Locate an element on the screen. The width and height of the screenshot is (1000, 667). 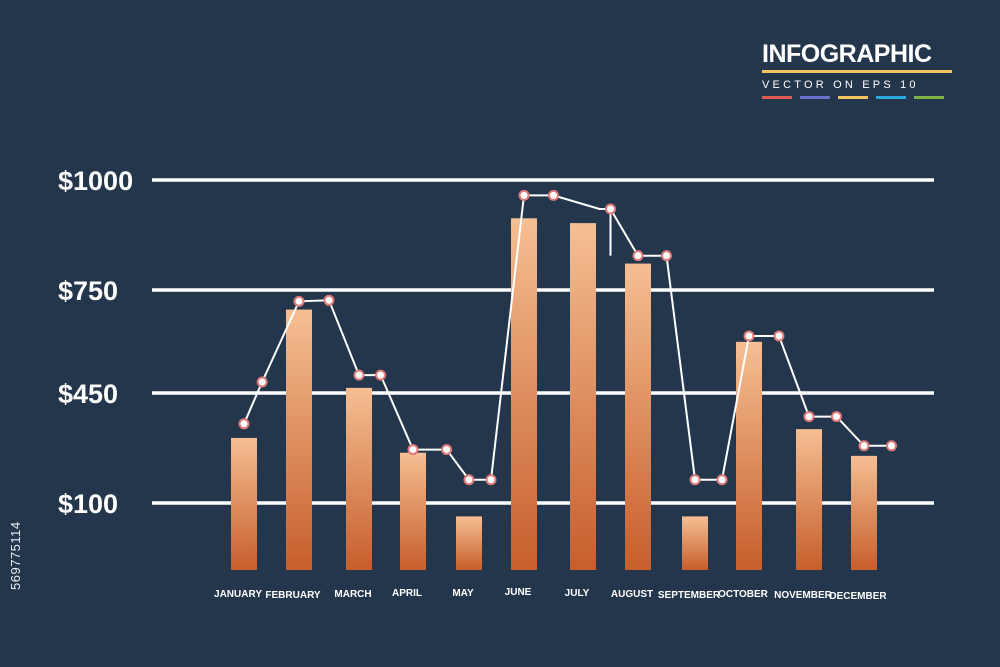
x-tick-label: FEBRUARY is located at coordinates (293, 595).